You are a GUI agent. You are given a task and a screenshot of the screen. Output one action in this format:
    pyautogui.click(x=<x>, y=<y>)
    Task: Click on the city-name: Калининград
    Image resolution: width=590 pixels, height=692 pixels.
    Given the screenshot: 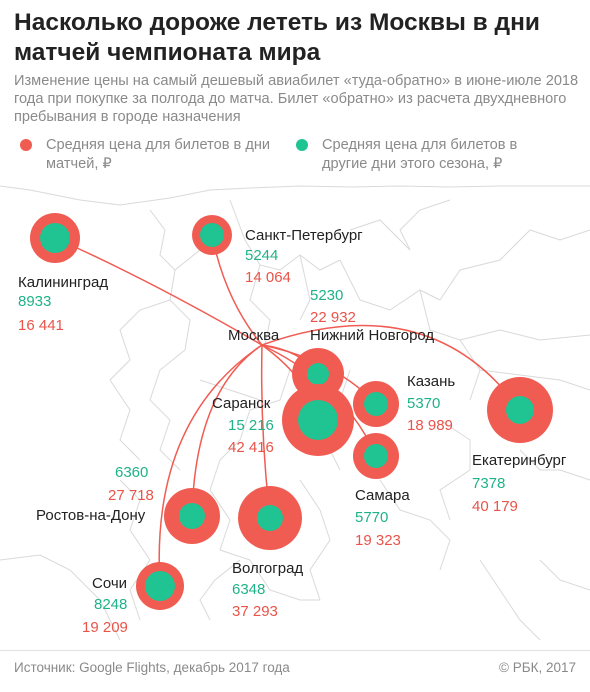 What is the action you would take?
    pyautogui.click(x=63, y=282)
    